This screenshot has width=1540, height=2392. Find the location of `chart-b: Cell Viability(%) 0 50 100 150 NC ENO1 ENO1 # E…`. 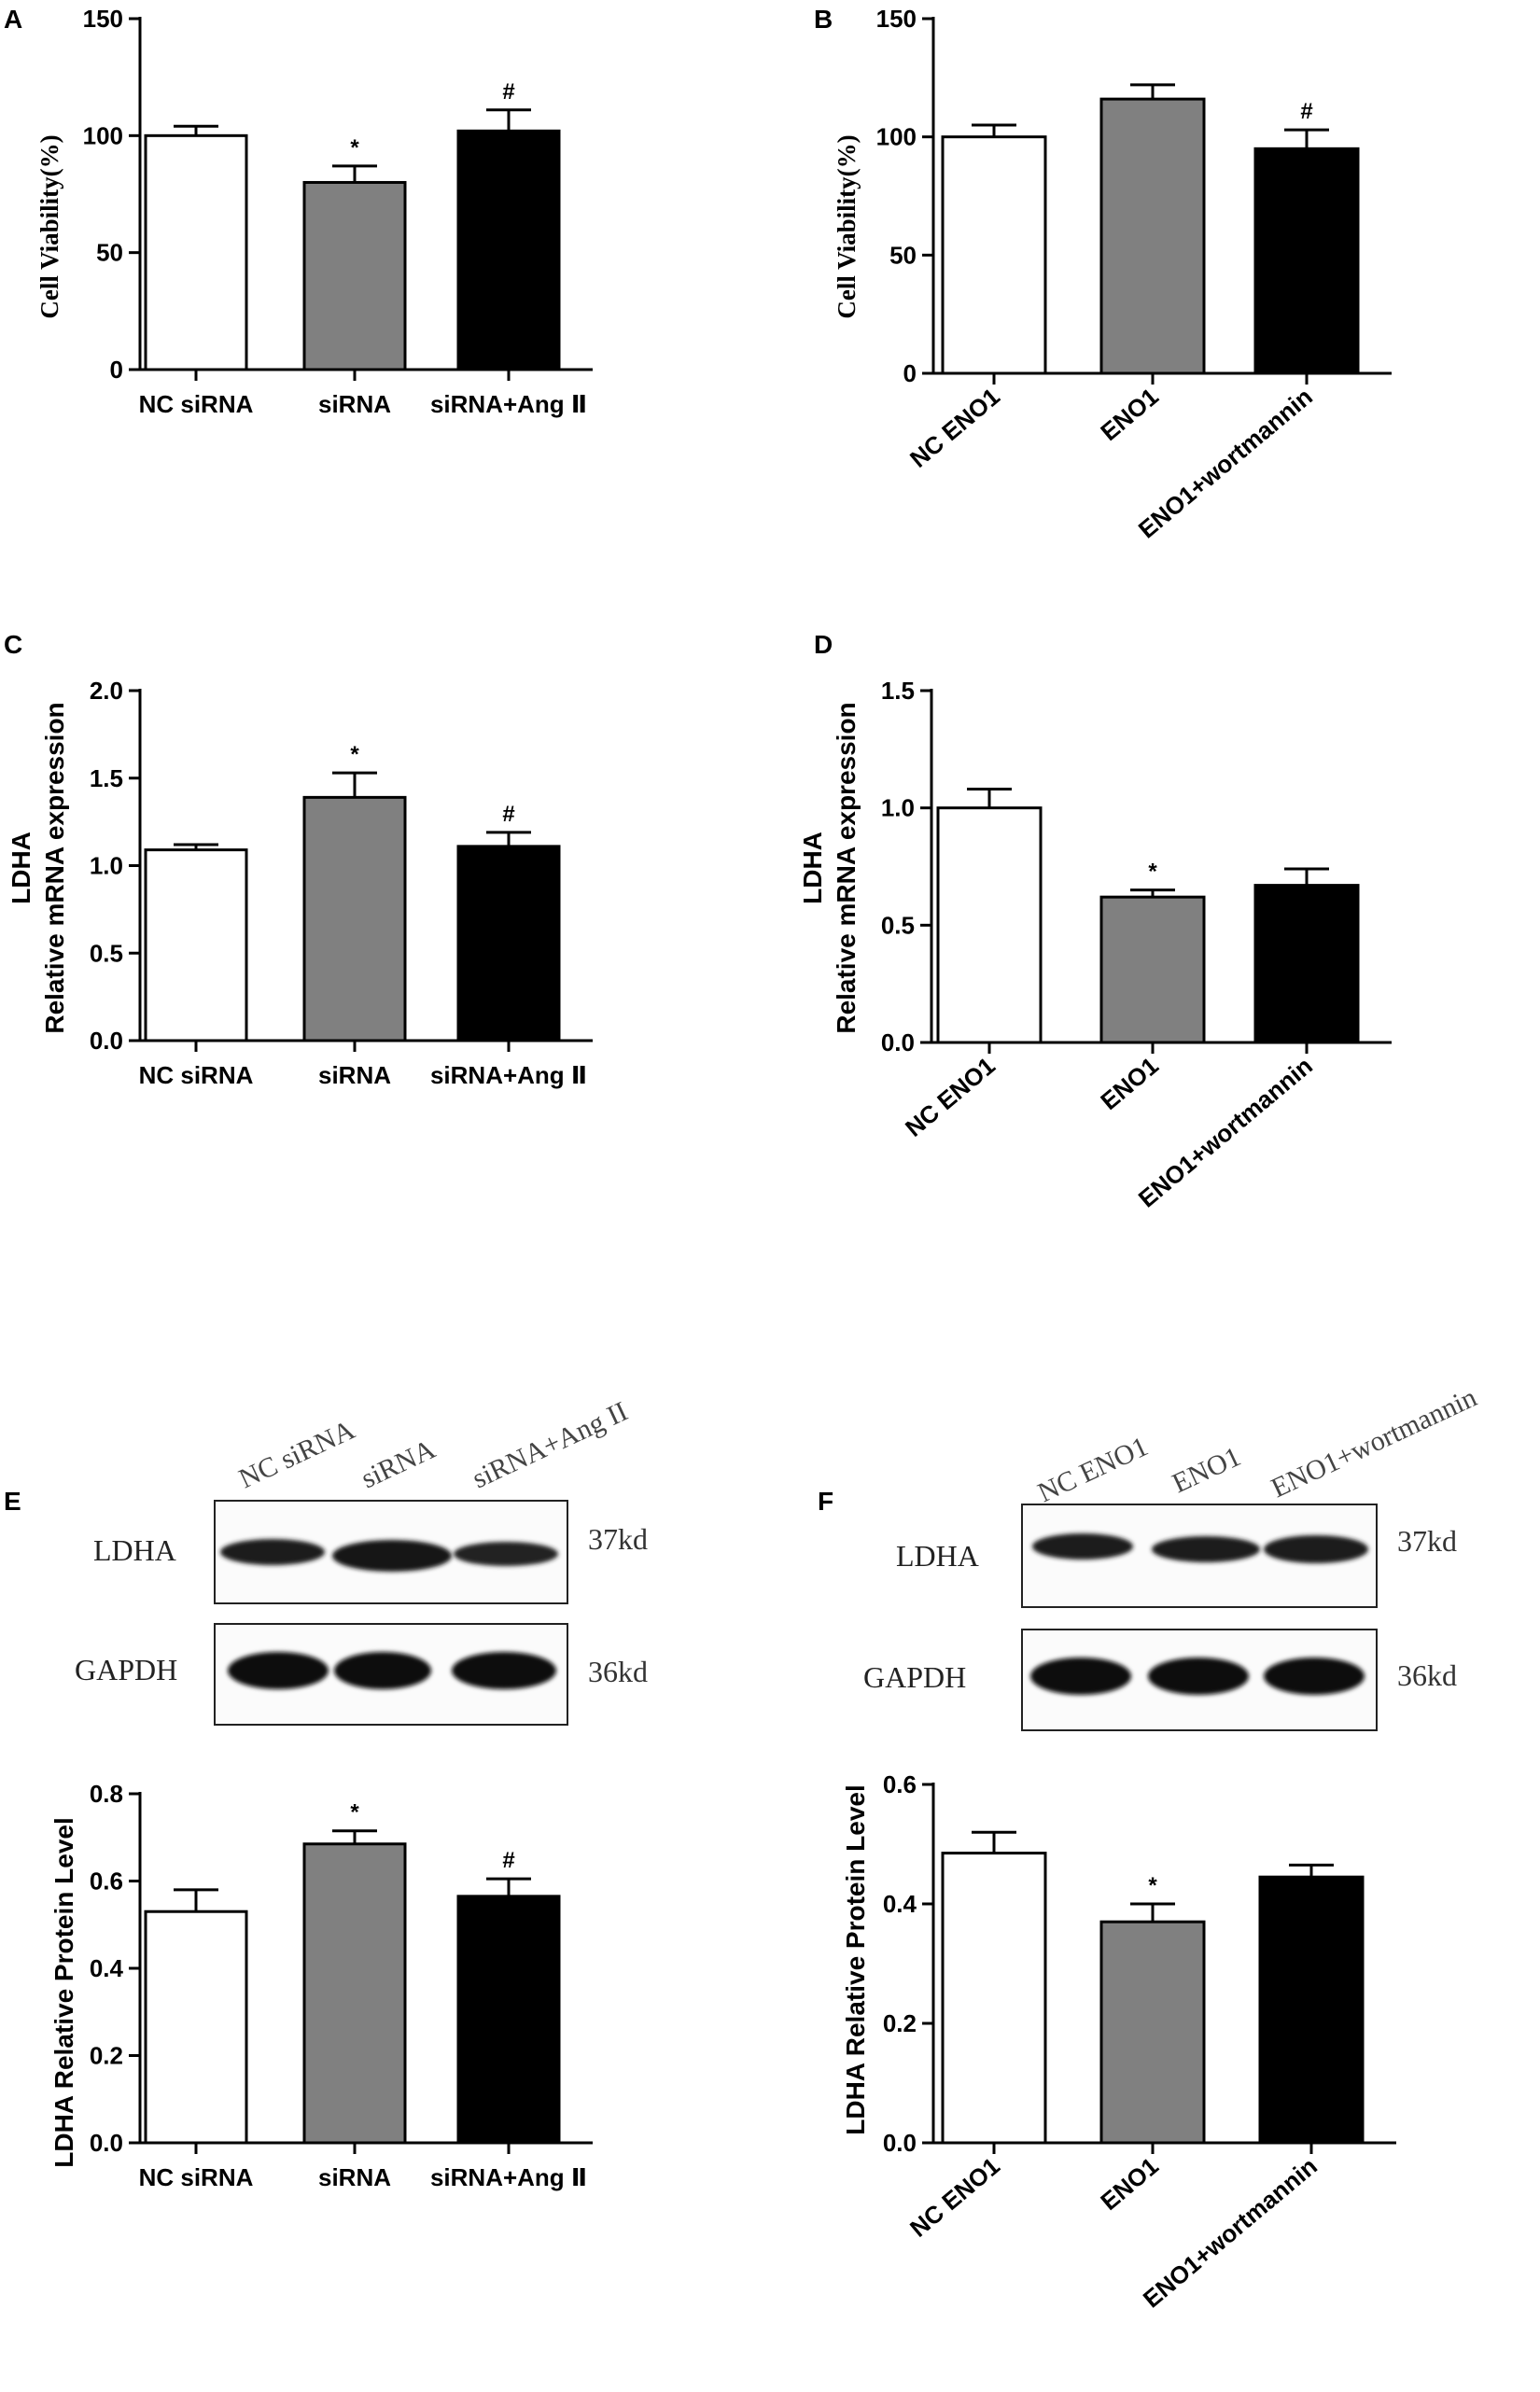

chart-b: Cell Viability(%) 0 50 100 150 NC ENO1 ENO1 # E… is located at coordinates (1112, 274).